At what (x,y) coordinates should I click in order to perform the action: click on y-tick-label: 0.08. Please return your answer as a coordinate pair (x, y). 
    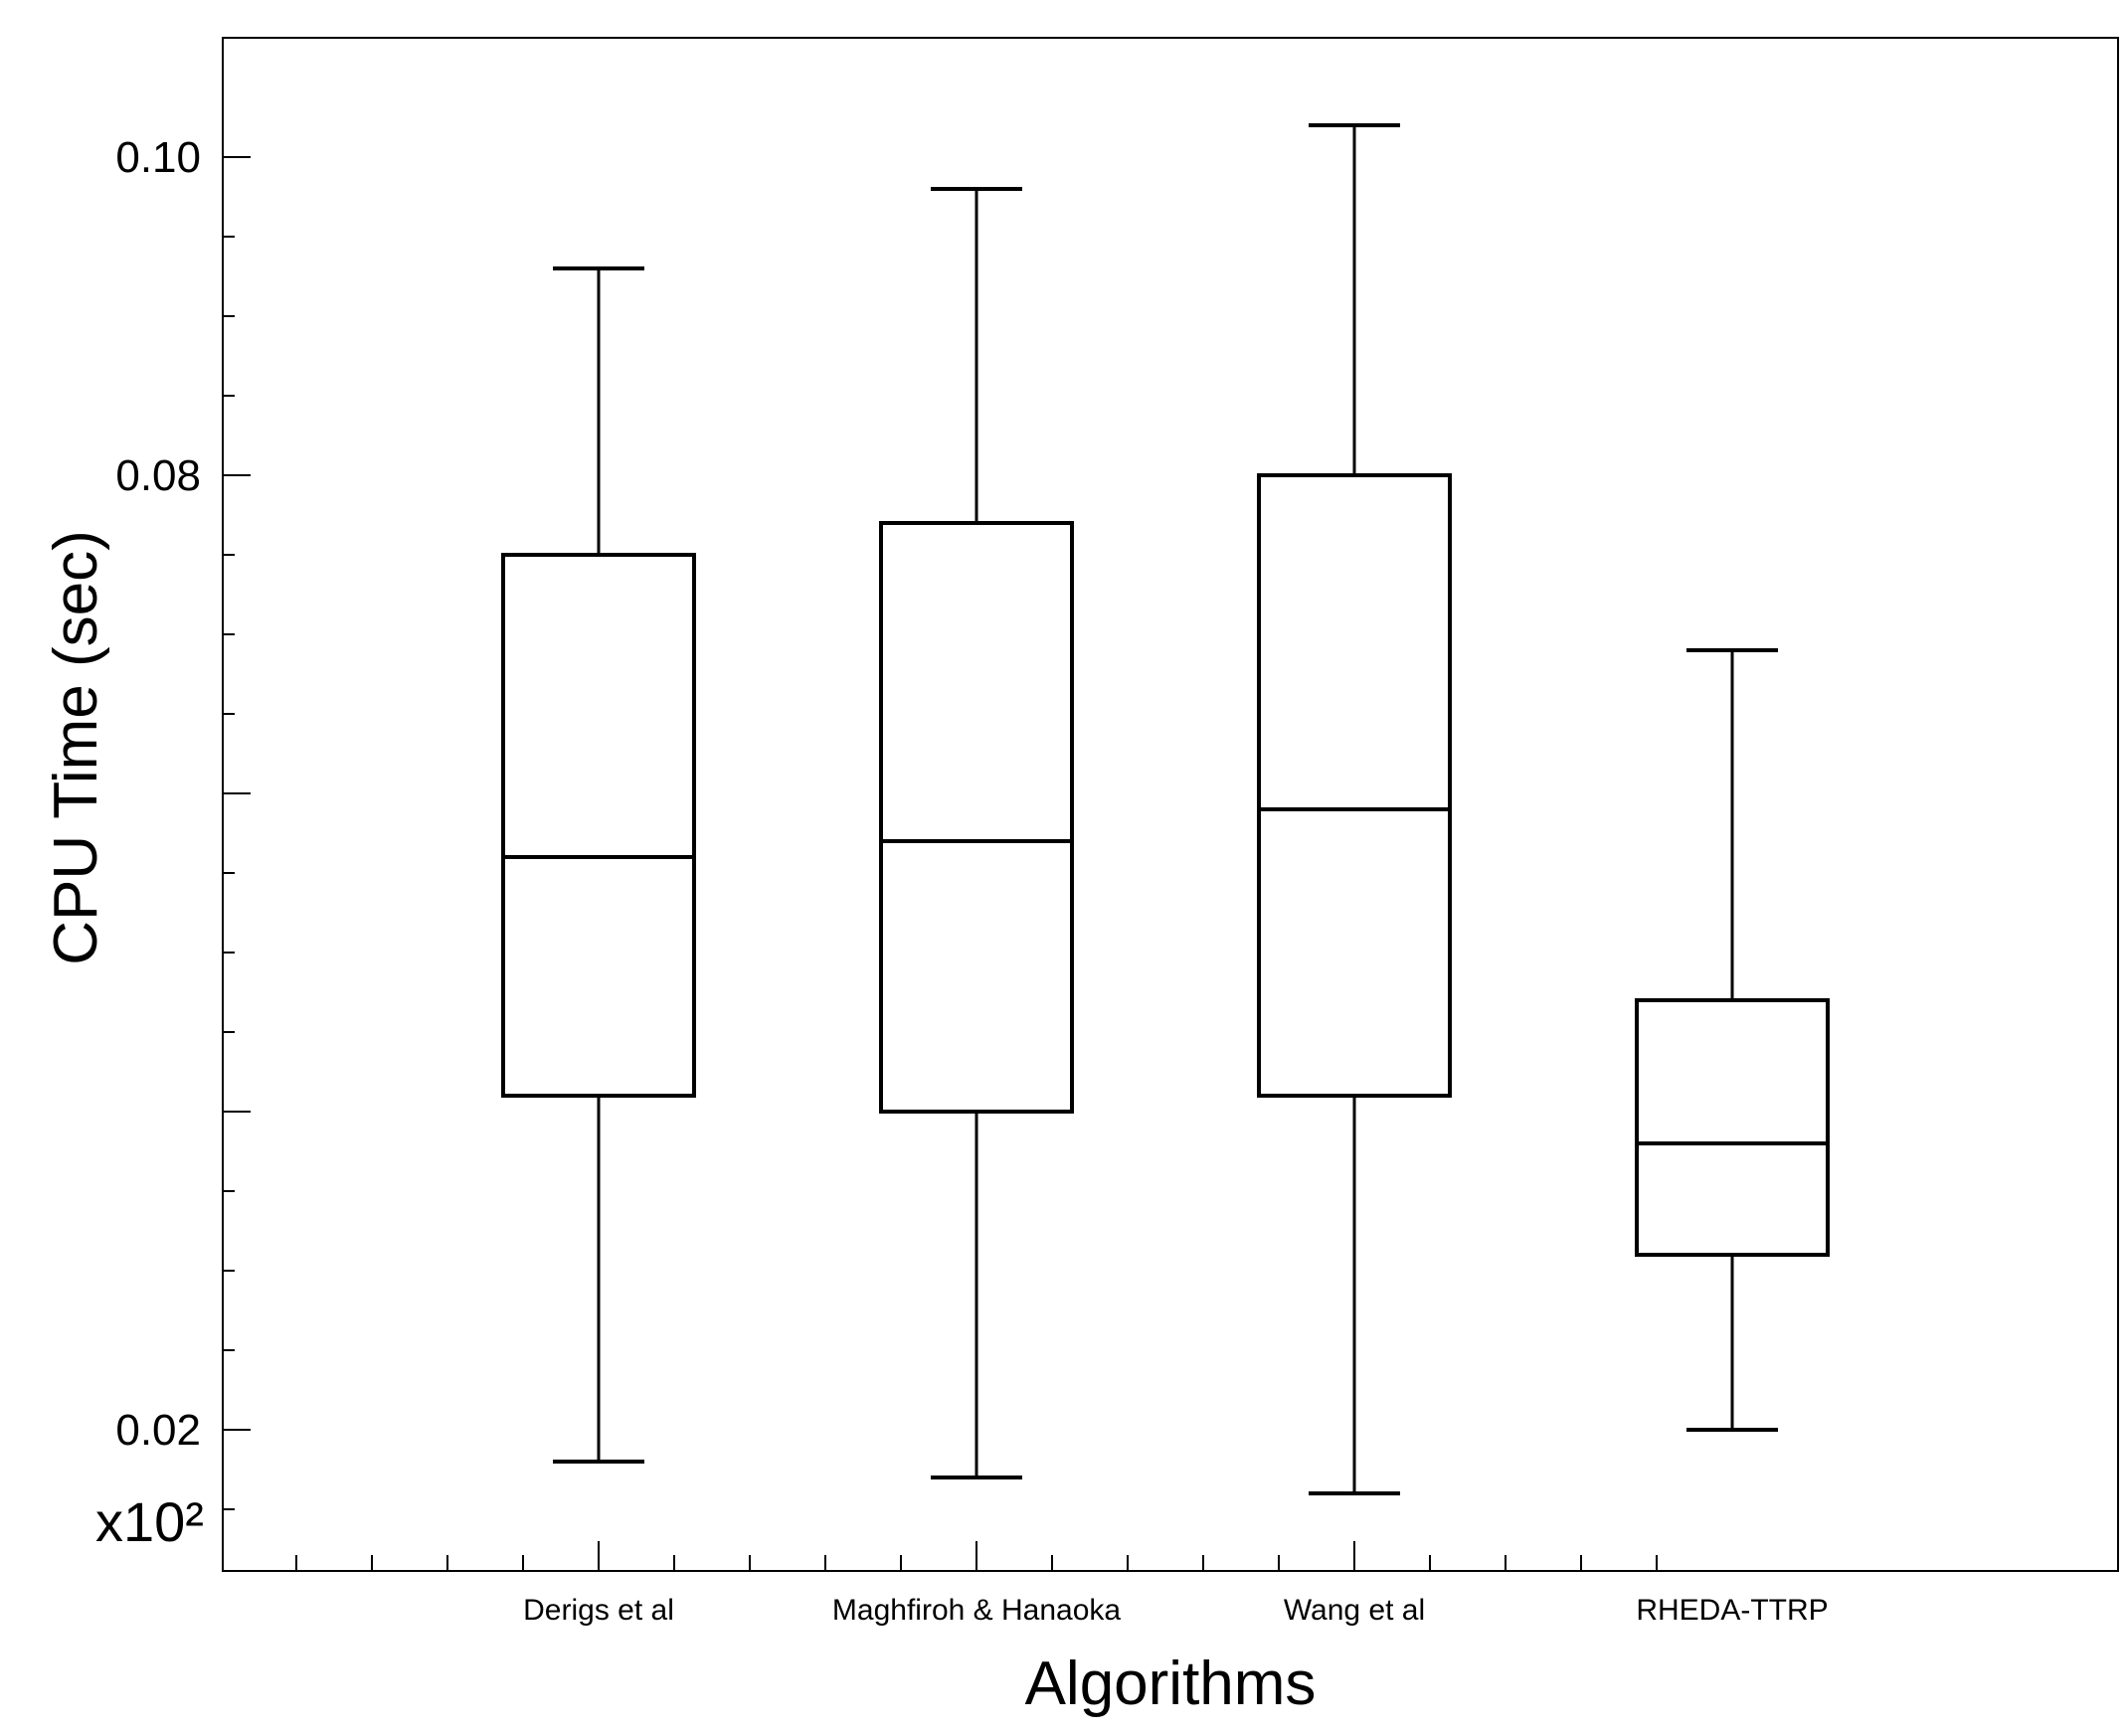
    Looking at the image, I should click on (158, 475).